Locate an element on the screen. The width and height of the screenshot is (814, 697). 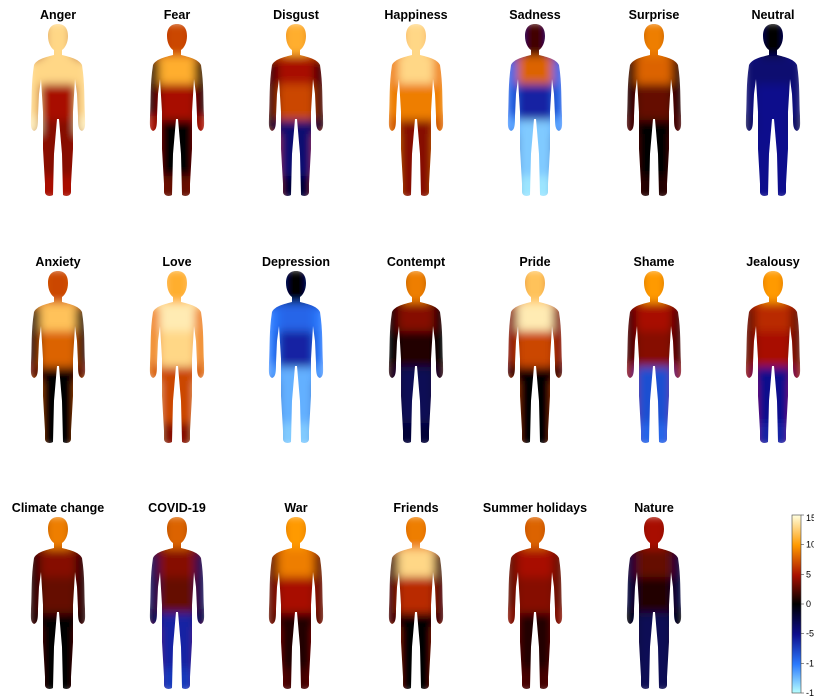
body-map-surprise: Surprise is located at coordinates (654, 102).